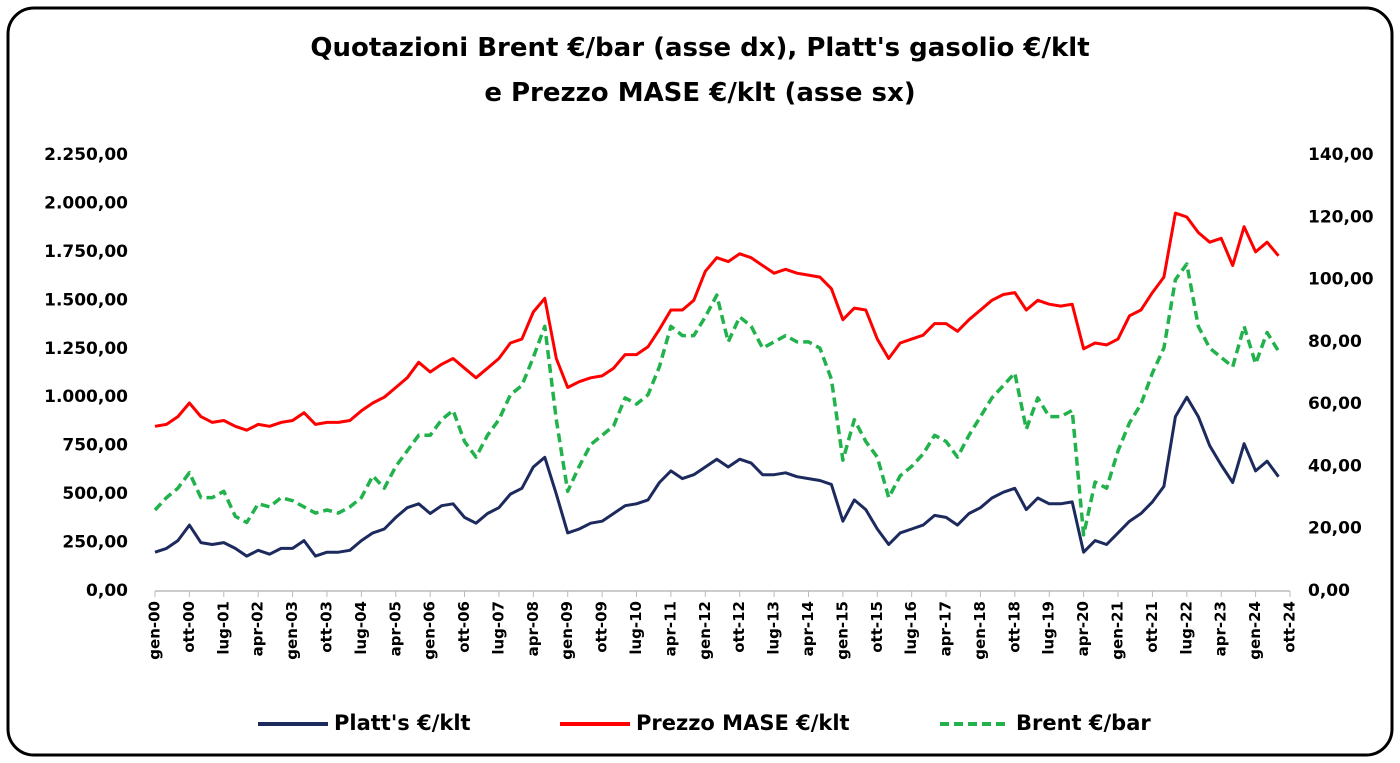 The width and height of the screenshot is (1400, 763). Describe the element at coordinates (1290, 627) in the screenshot. I see `x-tick-label: ott-24` at that location.